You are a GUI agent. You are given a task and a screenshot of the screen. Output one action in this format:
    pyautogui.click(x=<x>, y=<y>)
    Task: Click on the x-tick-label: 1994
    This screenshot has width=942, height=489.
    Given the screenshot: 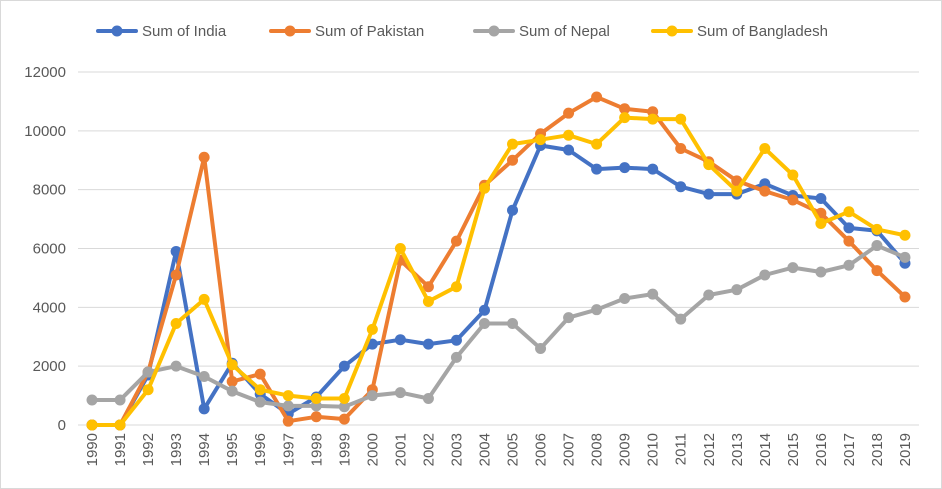 What is the action you would take?
    pyautogui.click(x=204, y=449)
    